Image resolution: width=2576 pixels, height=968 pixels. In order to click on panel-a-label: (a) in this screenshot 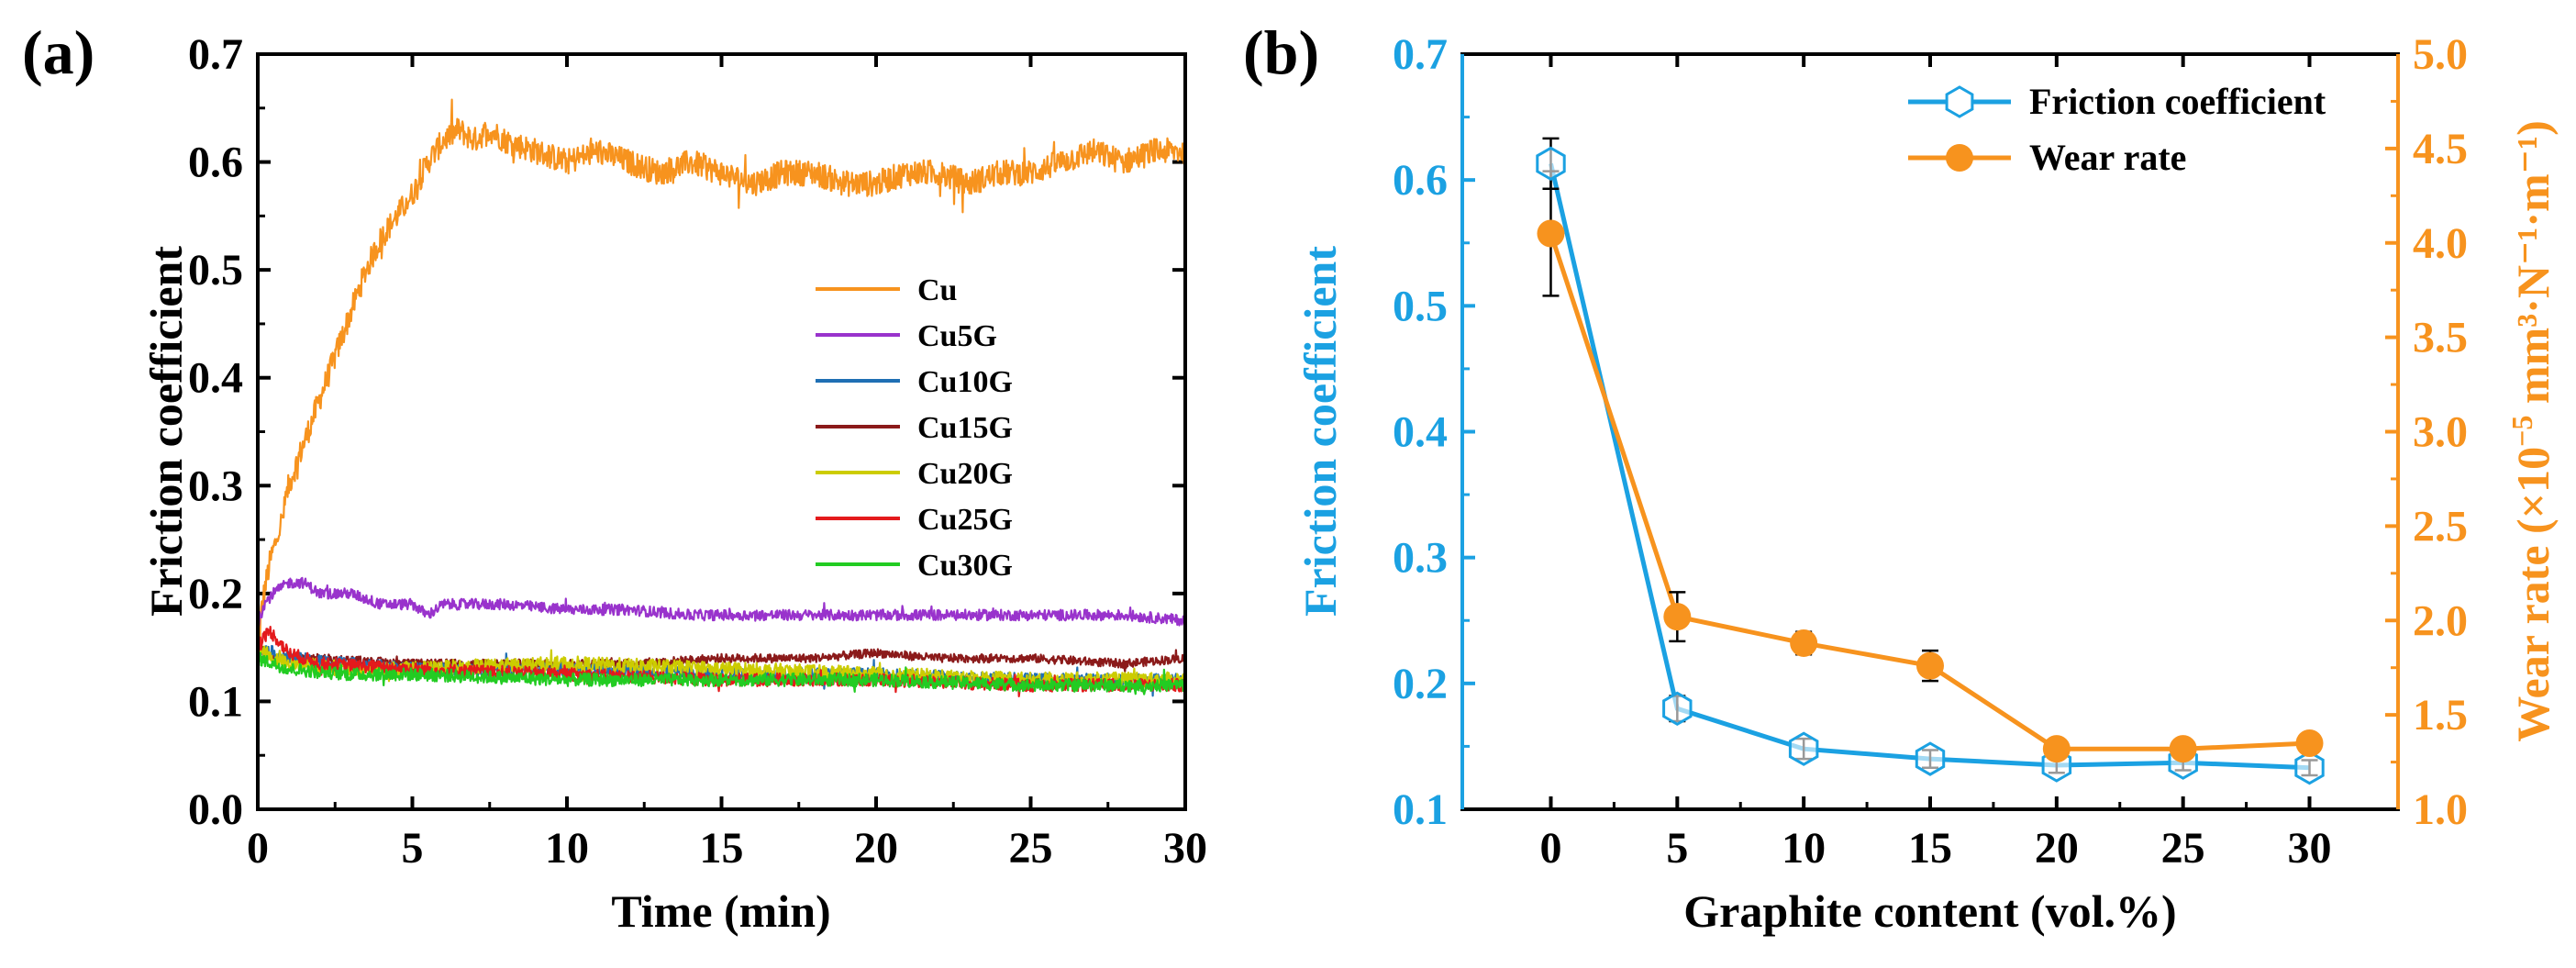, I will do `click(58, 52)`.